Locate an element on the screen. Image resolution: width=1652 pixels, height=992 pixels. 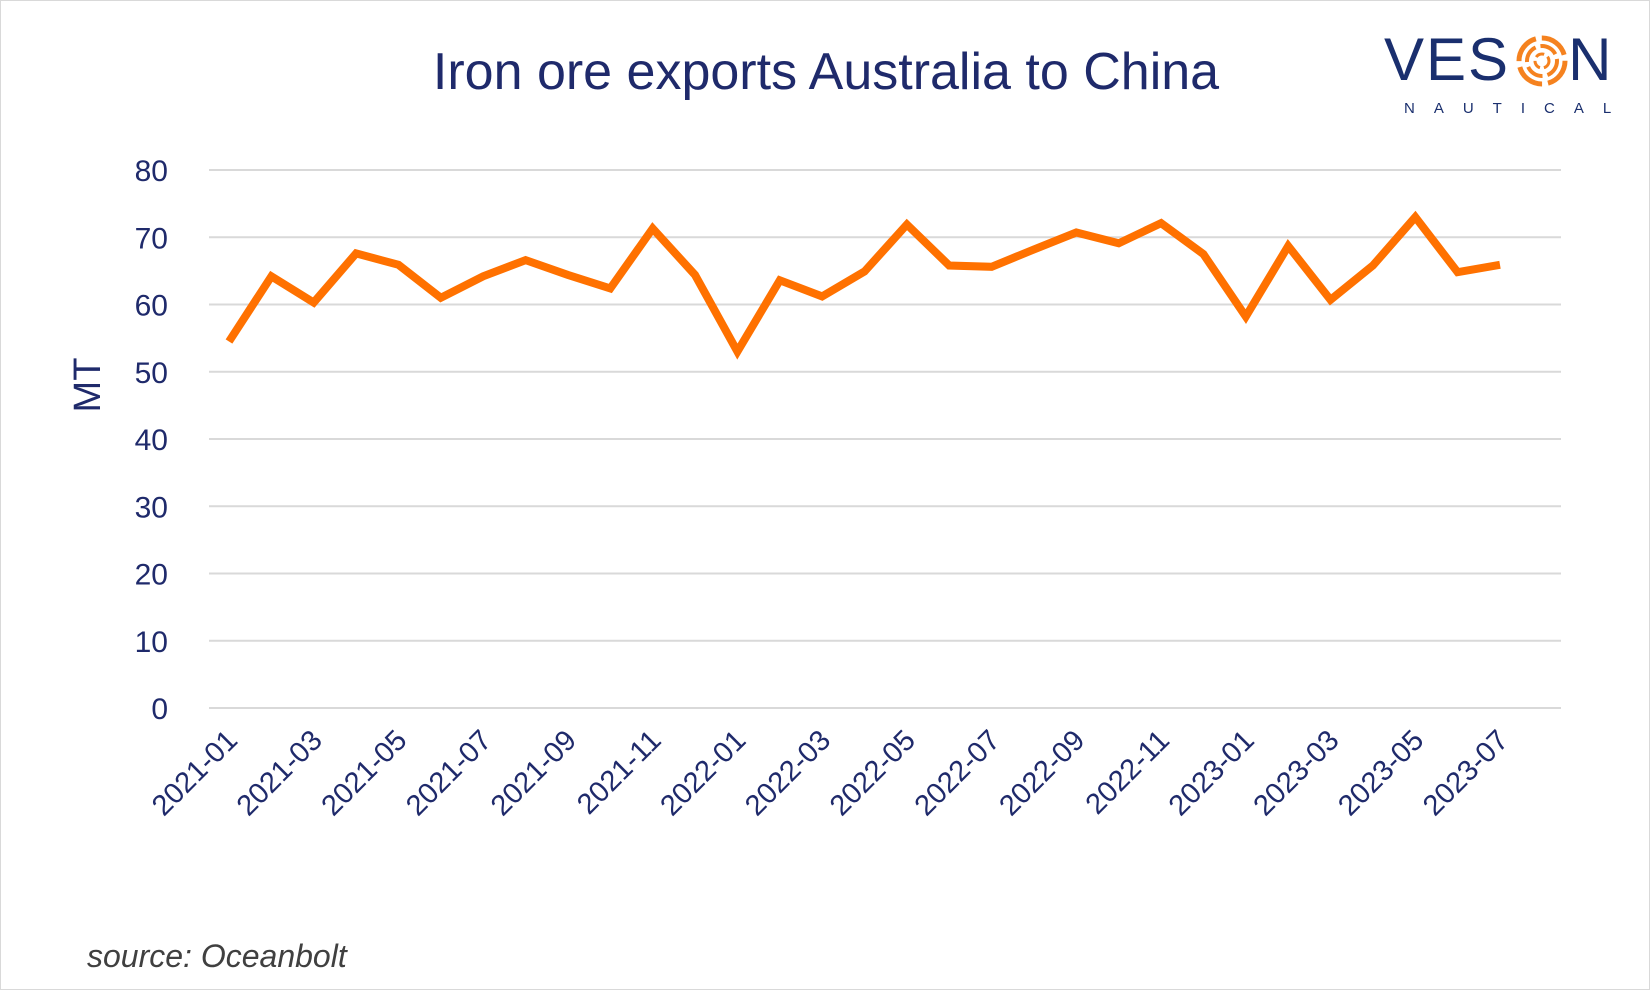
x-tick-label: 2022-05 is located at coordinates (873, 773).